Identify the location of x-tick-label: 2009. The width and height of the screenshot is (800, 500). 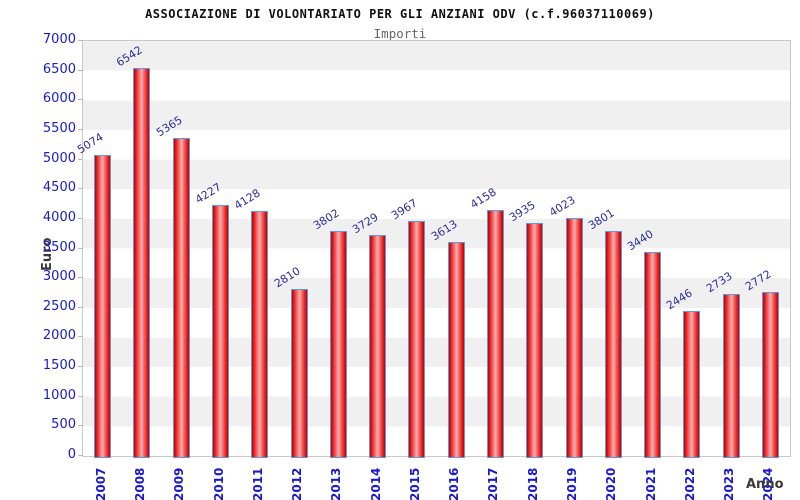
(179, 483).